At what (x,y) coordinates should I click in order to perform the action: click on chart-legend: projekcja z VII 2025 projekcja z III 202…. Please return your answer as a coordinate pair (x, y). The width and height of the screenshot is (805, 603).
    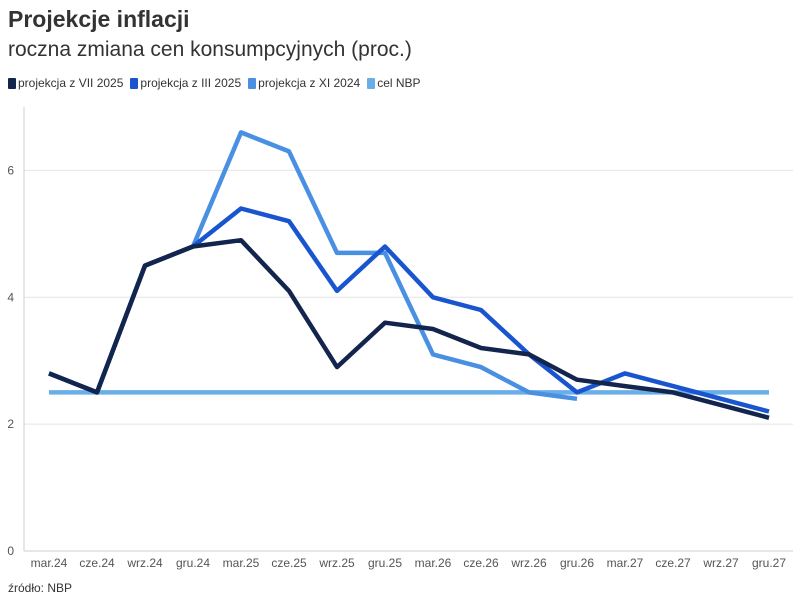
    Looking at the image, I should click on (214, 83).